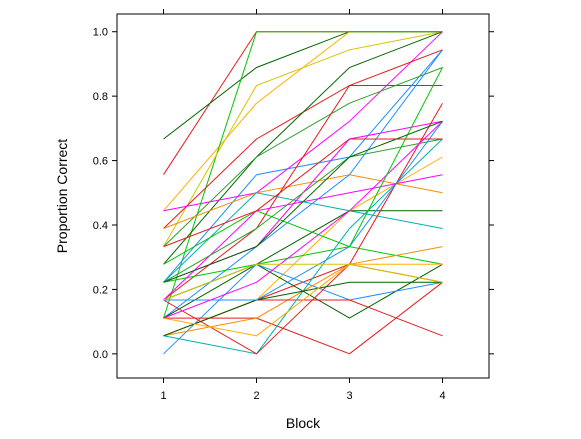  I want to click on y-axis-title: Proportion Correct, so click(62, 196).